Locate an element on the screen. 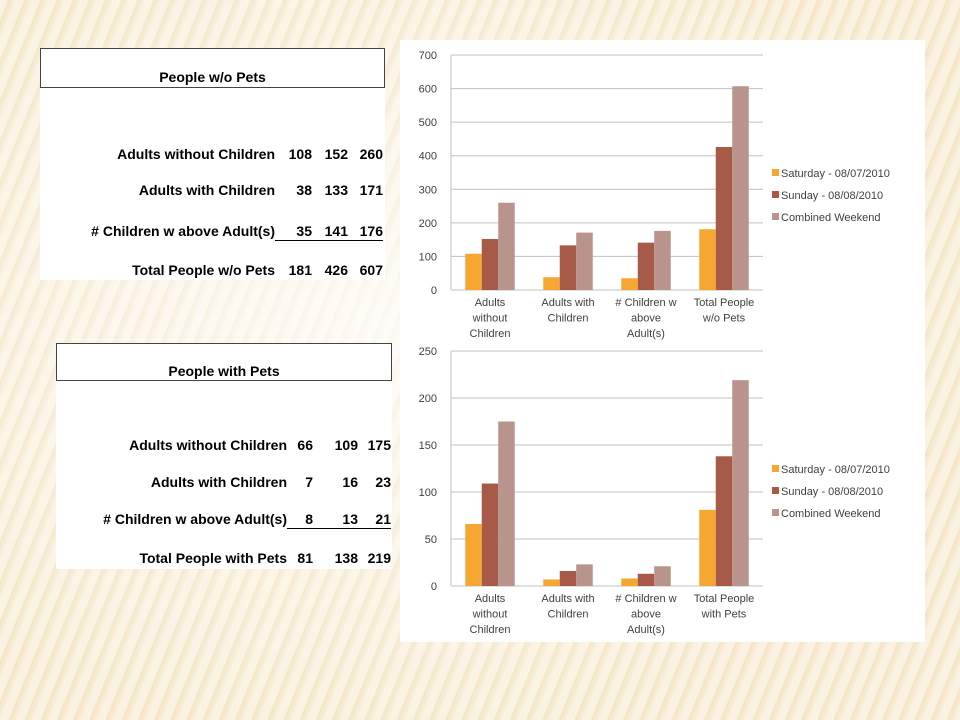  row-value-sunday: 13 is located at coordinates (350, 519).